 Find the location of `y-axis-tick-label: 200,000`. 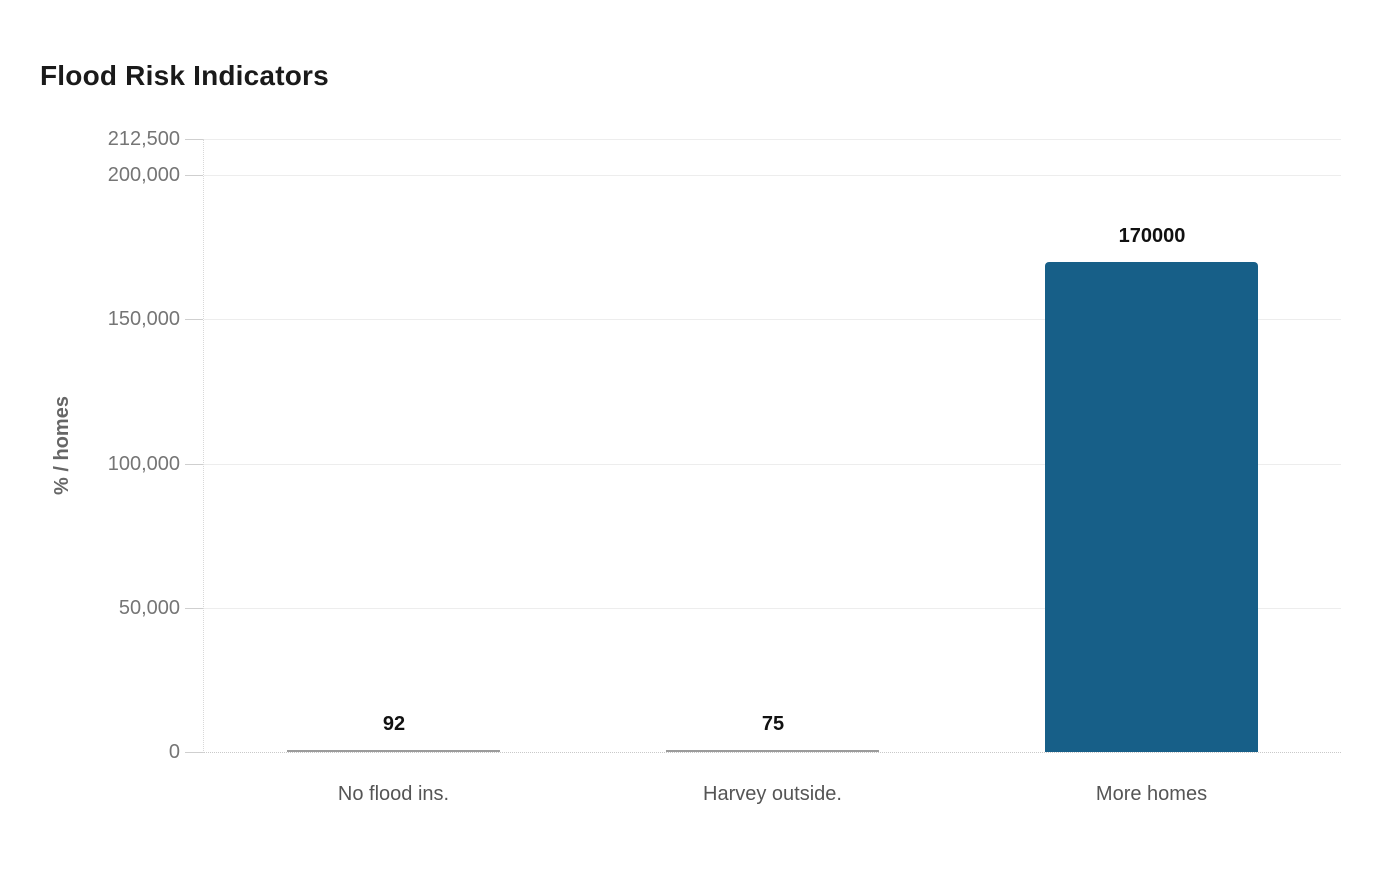

y-axis-tick-label: 200,000 is located at coordinates (143, 175).